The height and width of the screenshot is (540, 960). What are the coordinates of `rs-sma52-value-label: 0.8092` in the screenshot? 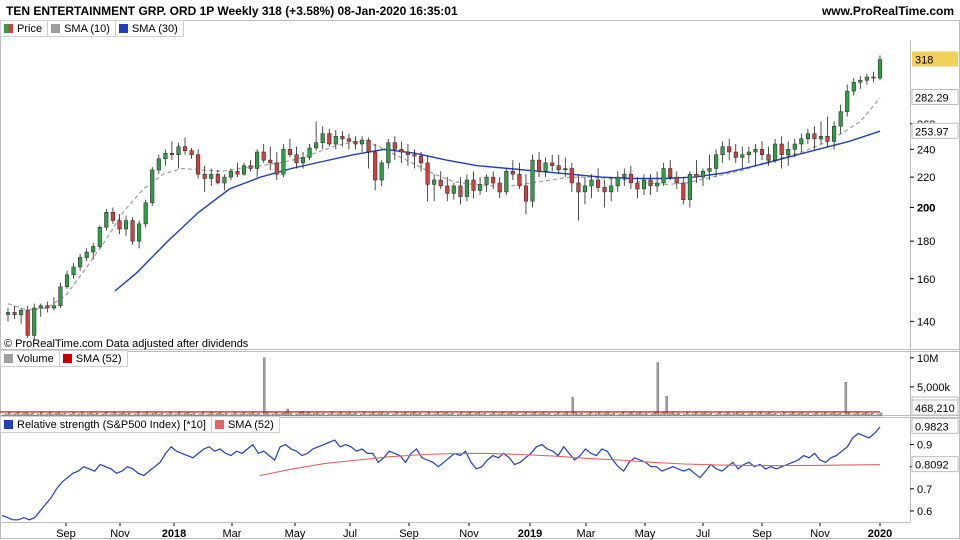 It's located at (932, 466).